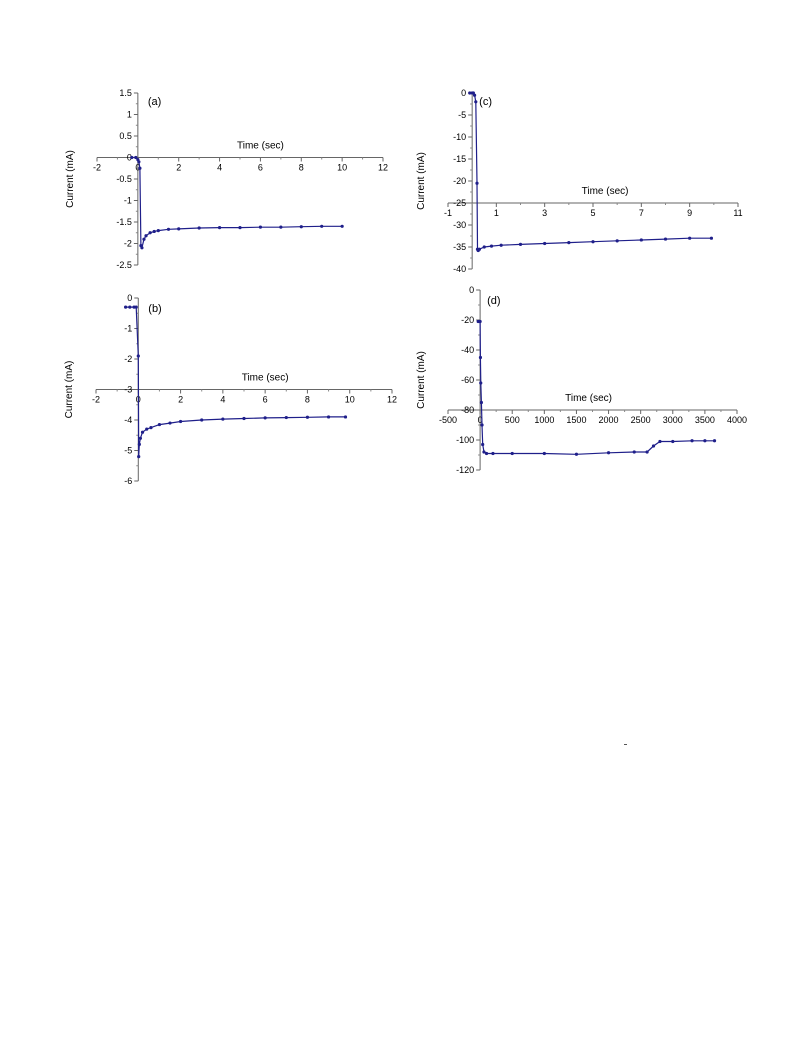 The width and height of the screenshot is (793, 1057). Describe the element at coordinates (129, 115) in the screenshot. I see `y-tick-label: 1` at that location.